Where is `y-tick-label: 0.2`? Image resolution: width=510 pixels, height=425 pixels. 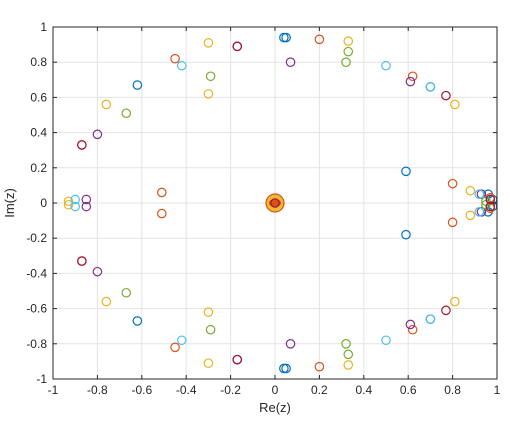 y-tick-label: 0.2 is located at coordinates (38, 168).